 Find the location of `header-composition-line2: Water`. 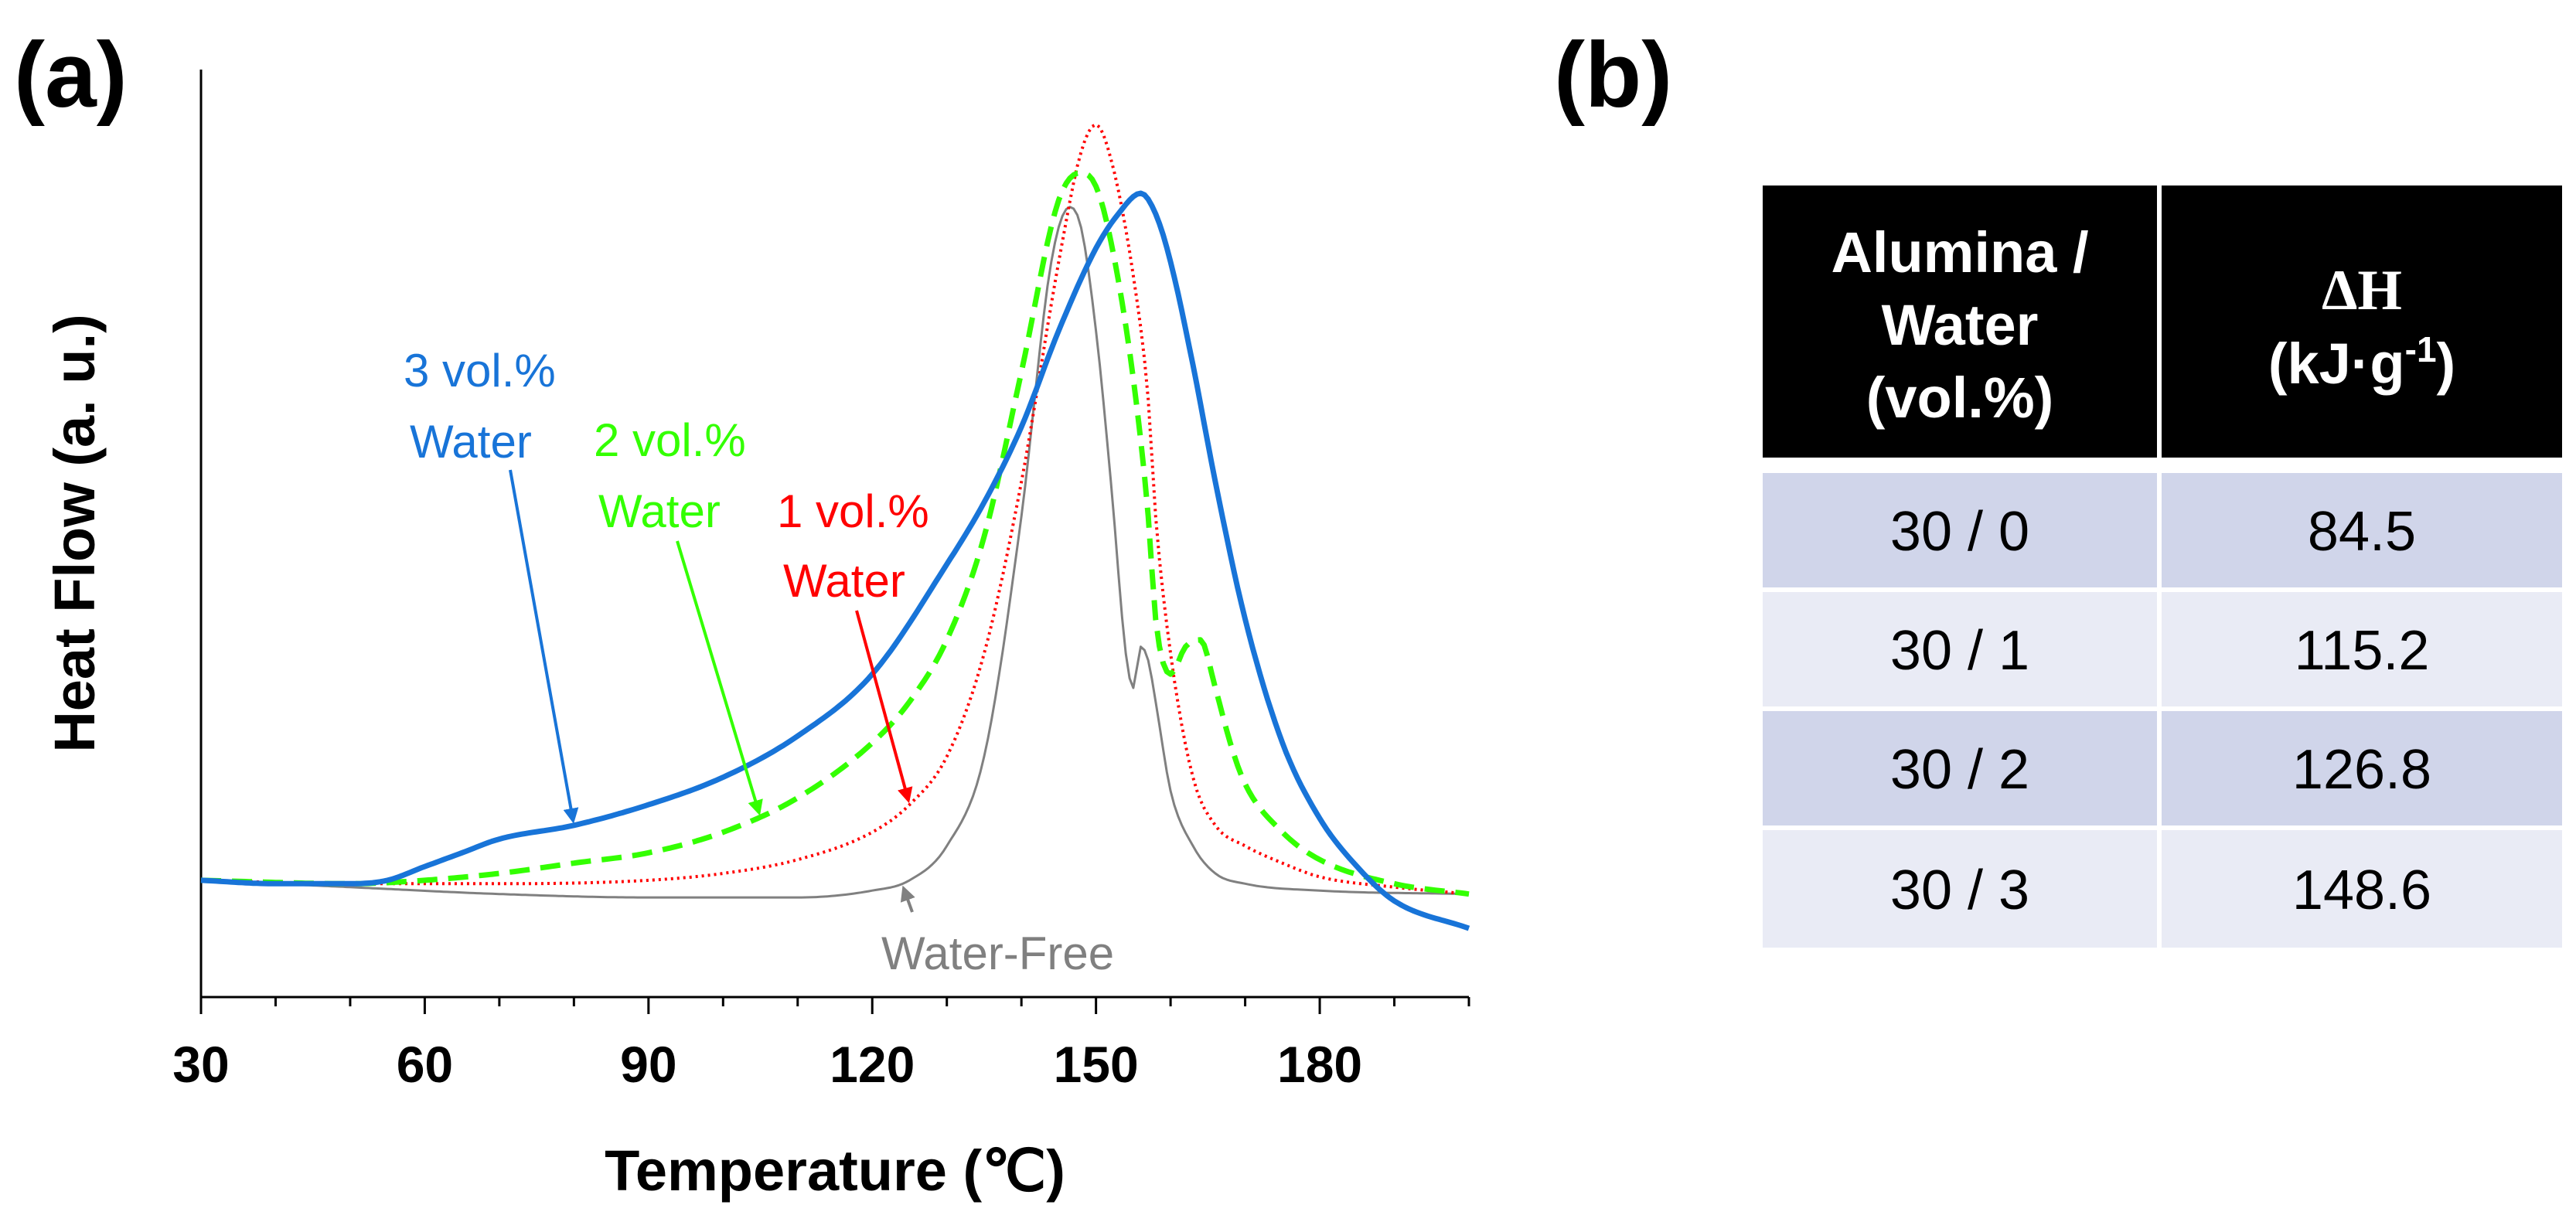

header-composition-line2: Water is located at coordinates (1960, 325).